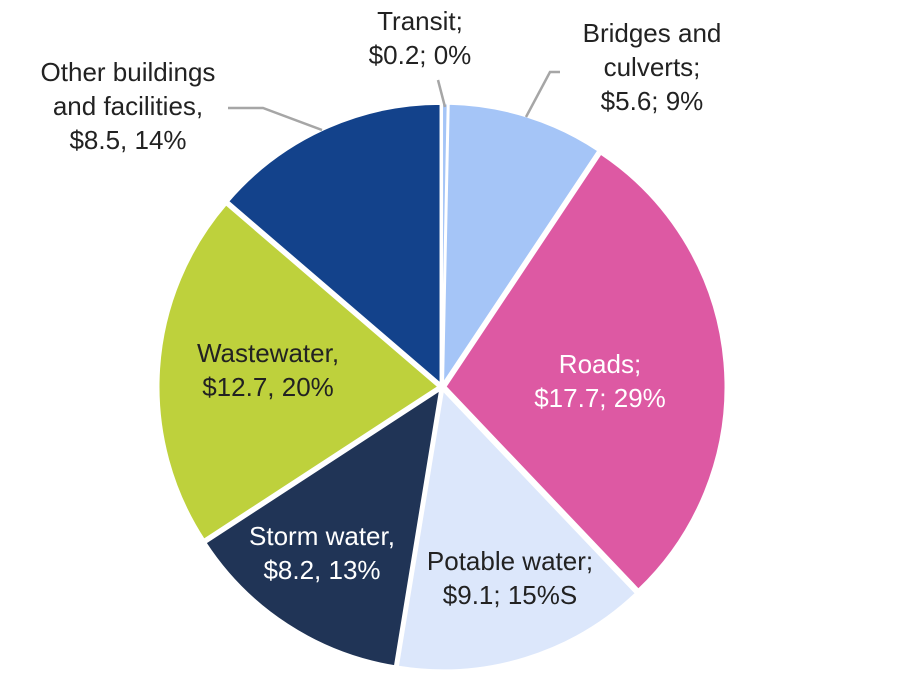 The image size is (898, 692). What do you see at coordinates (600, 398) in the screenshot?
I see `slice-label-line: $17.7; 29%` at bounding box center [600, 398].